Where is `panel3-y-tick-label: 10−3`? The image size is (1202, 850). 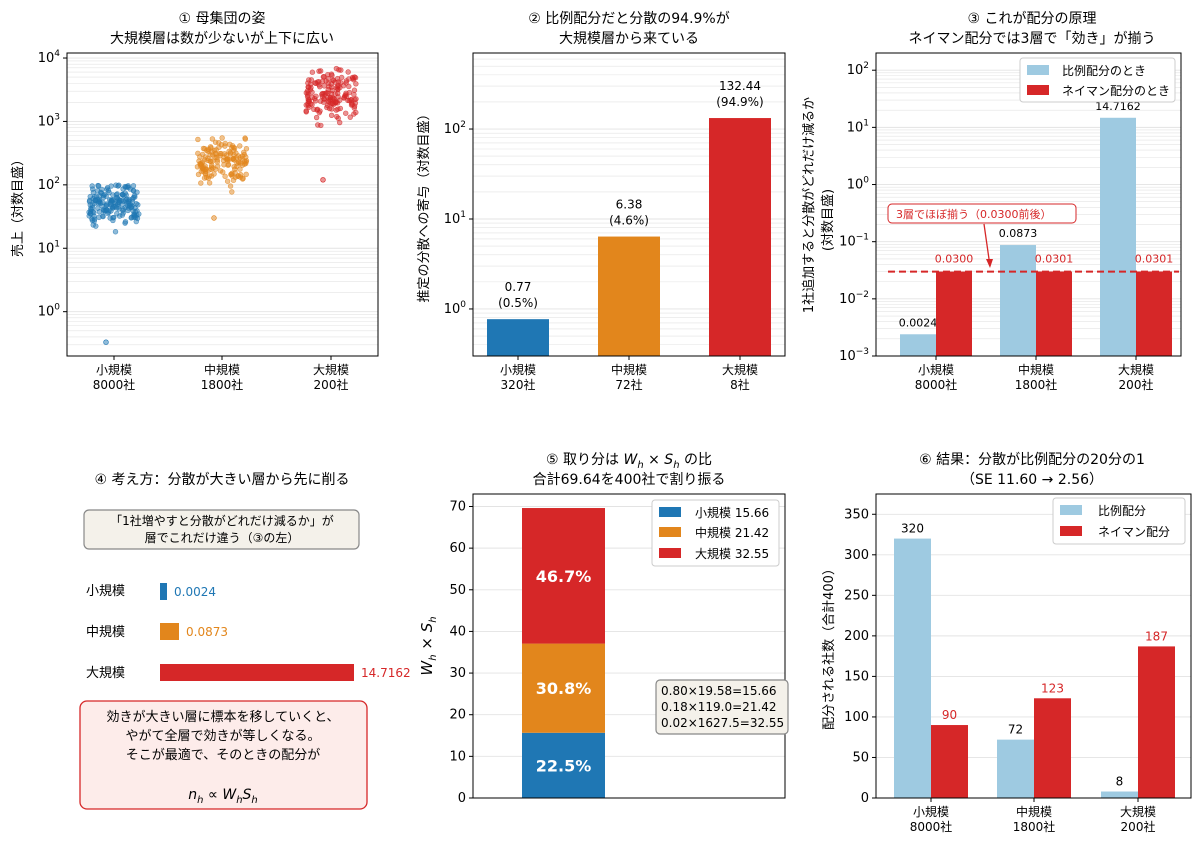 panel3-y-tick-label: 10−3 is located at coordinates (854, 355).